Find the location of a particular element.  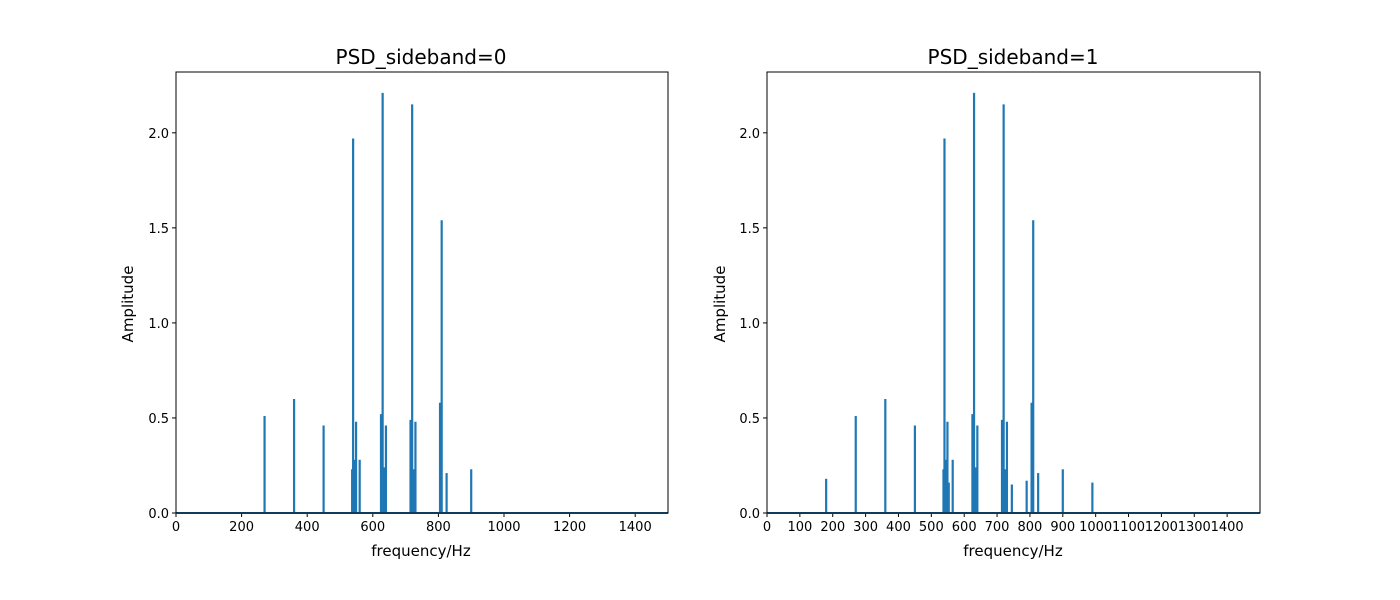

x-tick-label: 1300 is located at coordinates (1194, 527).